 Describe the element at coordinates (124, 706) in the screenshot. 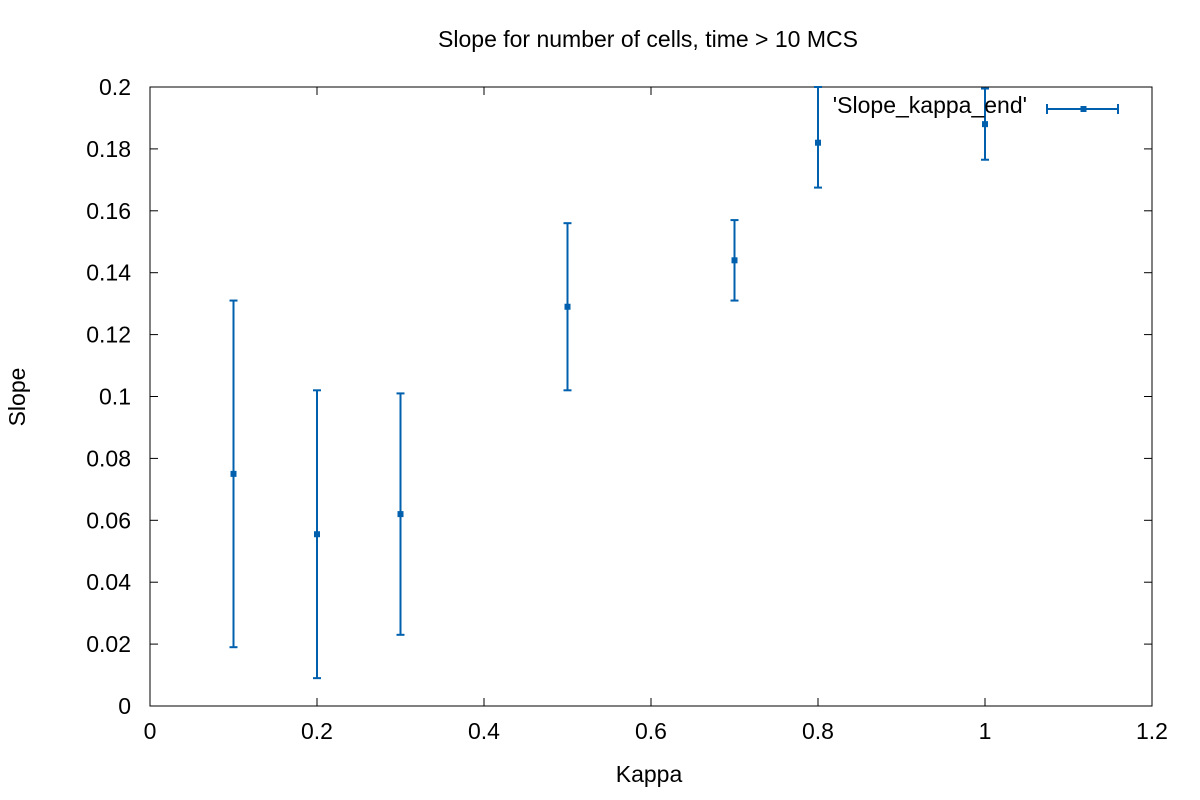

I see `y-tick-label: 0` at that location.